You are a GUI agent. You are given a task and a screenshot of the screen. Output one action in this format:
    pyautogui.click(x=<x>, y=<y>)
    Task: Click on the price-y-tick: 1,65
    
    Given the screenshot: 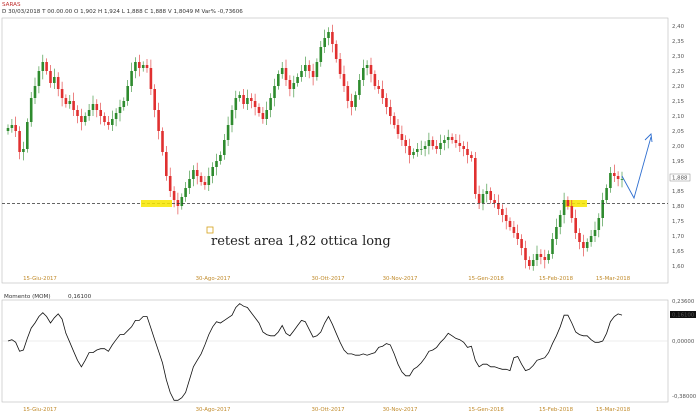 What is the action you would take?
    pyautogui.click(x=678, y=252)
    